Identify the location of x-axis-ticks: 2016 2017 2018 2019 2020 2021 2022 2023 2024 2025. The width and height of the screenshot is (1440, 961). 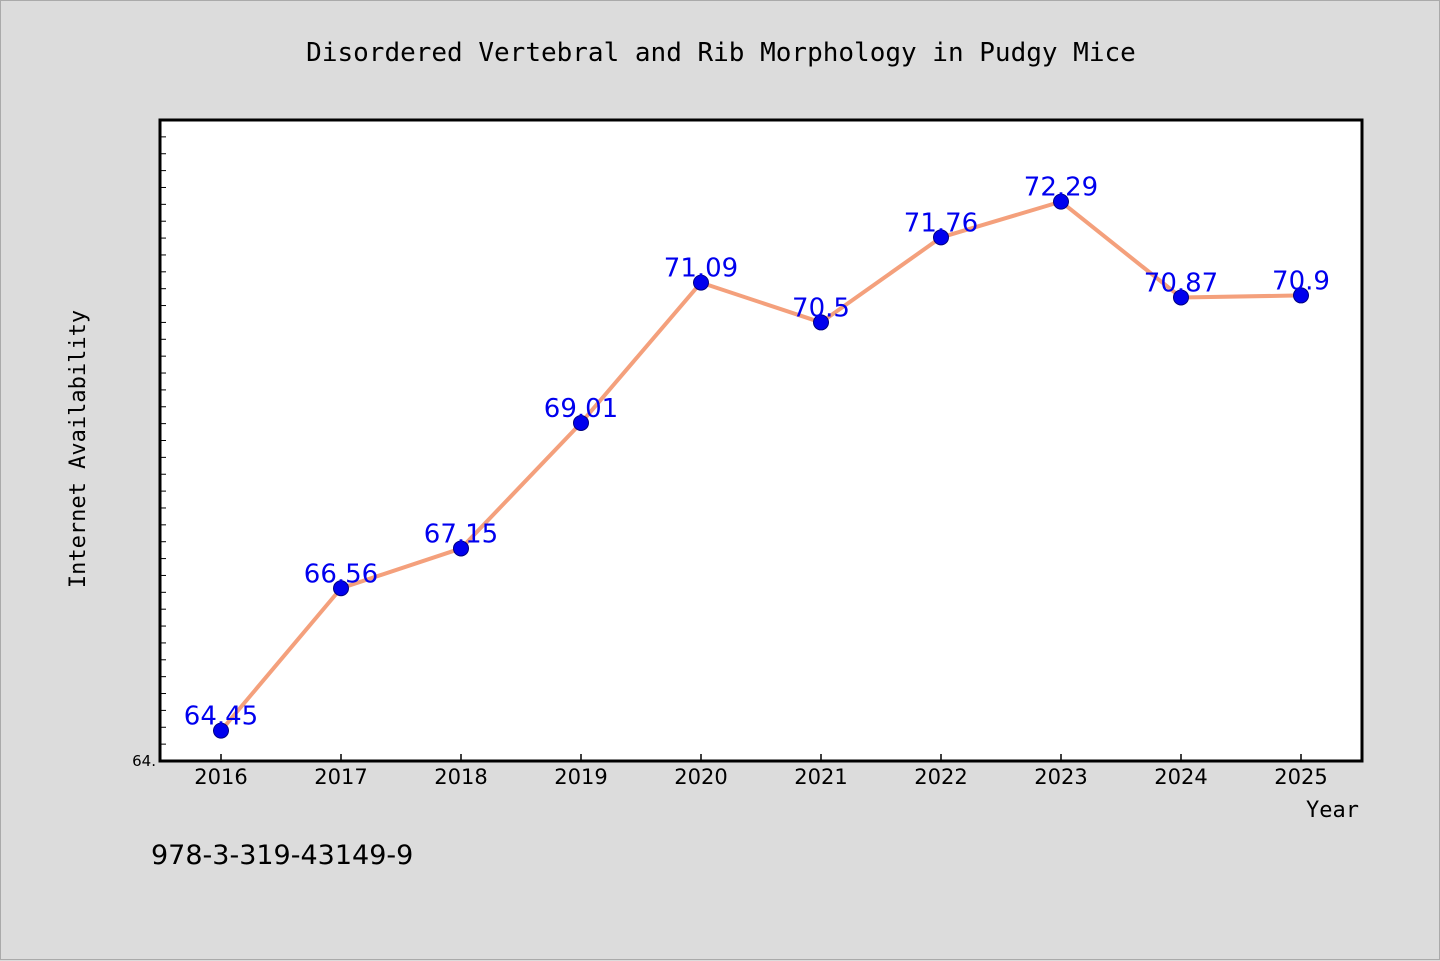
(761, 771).